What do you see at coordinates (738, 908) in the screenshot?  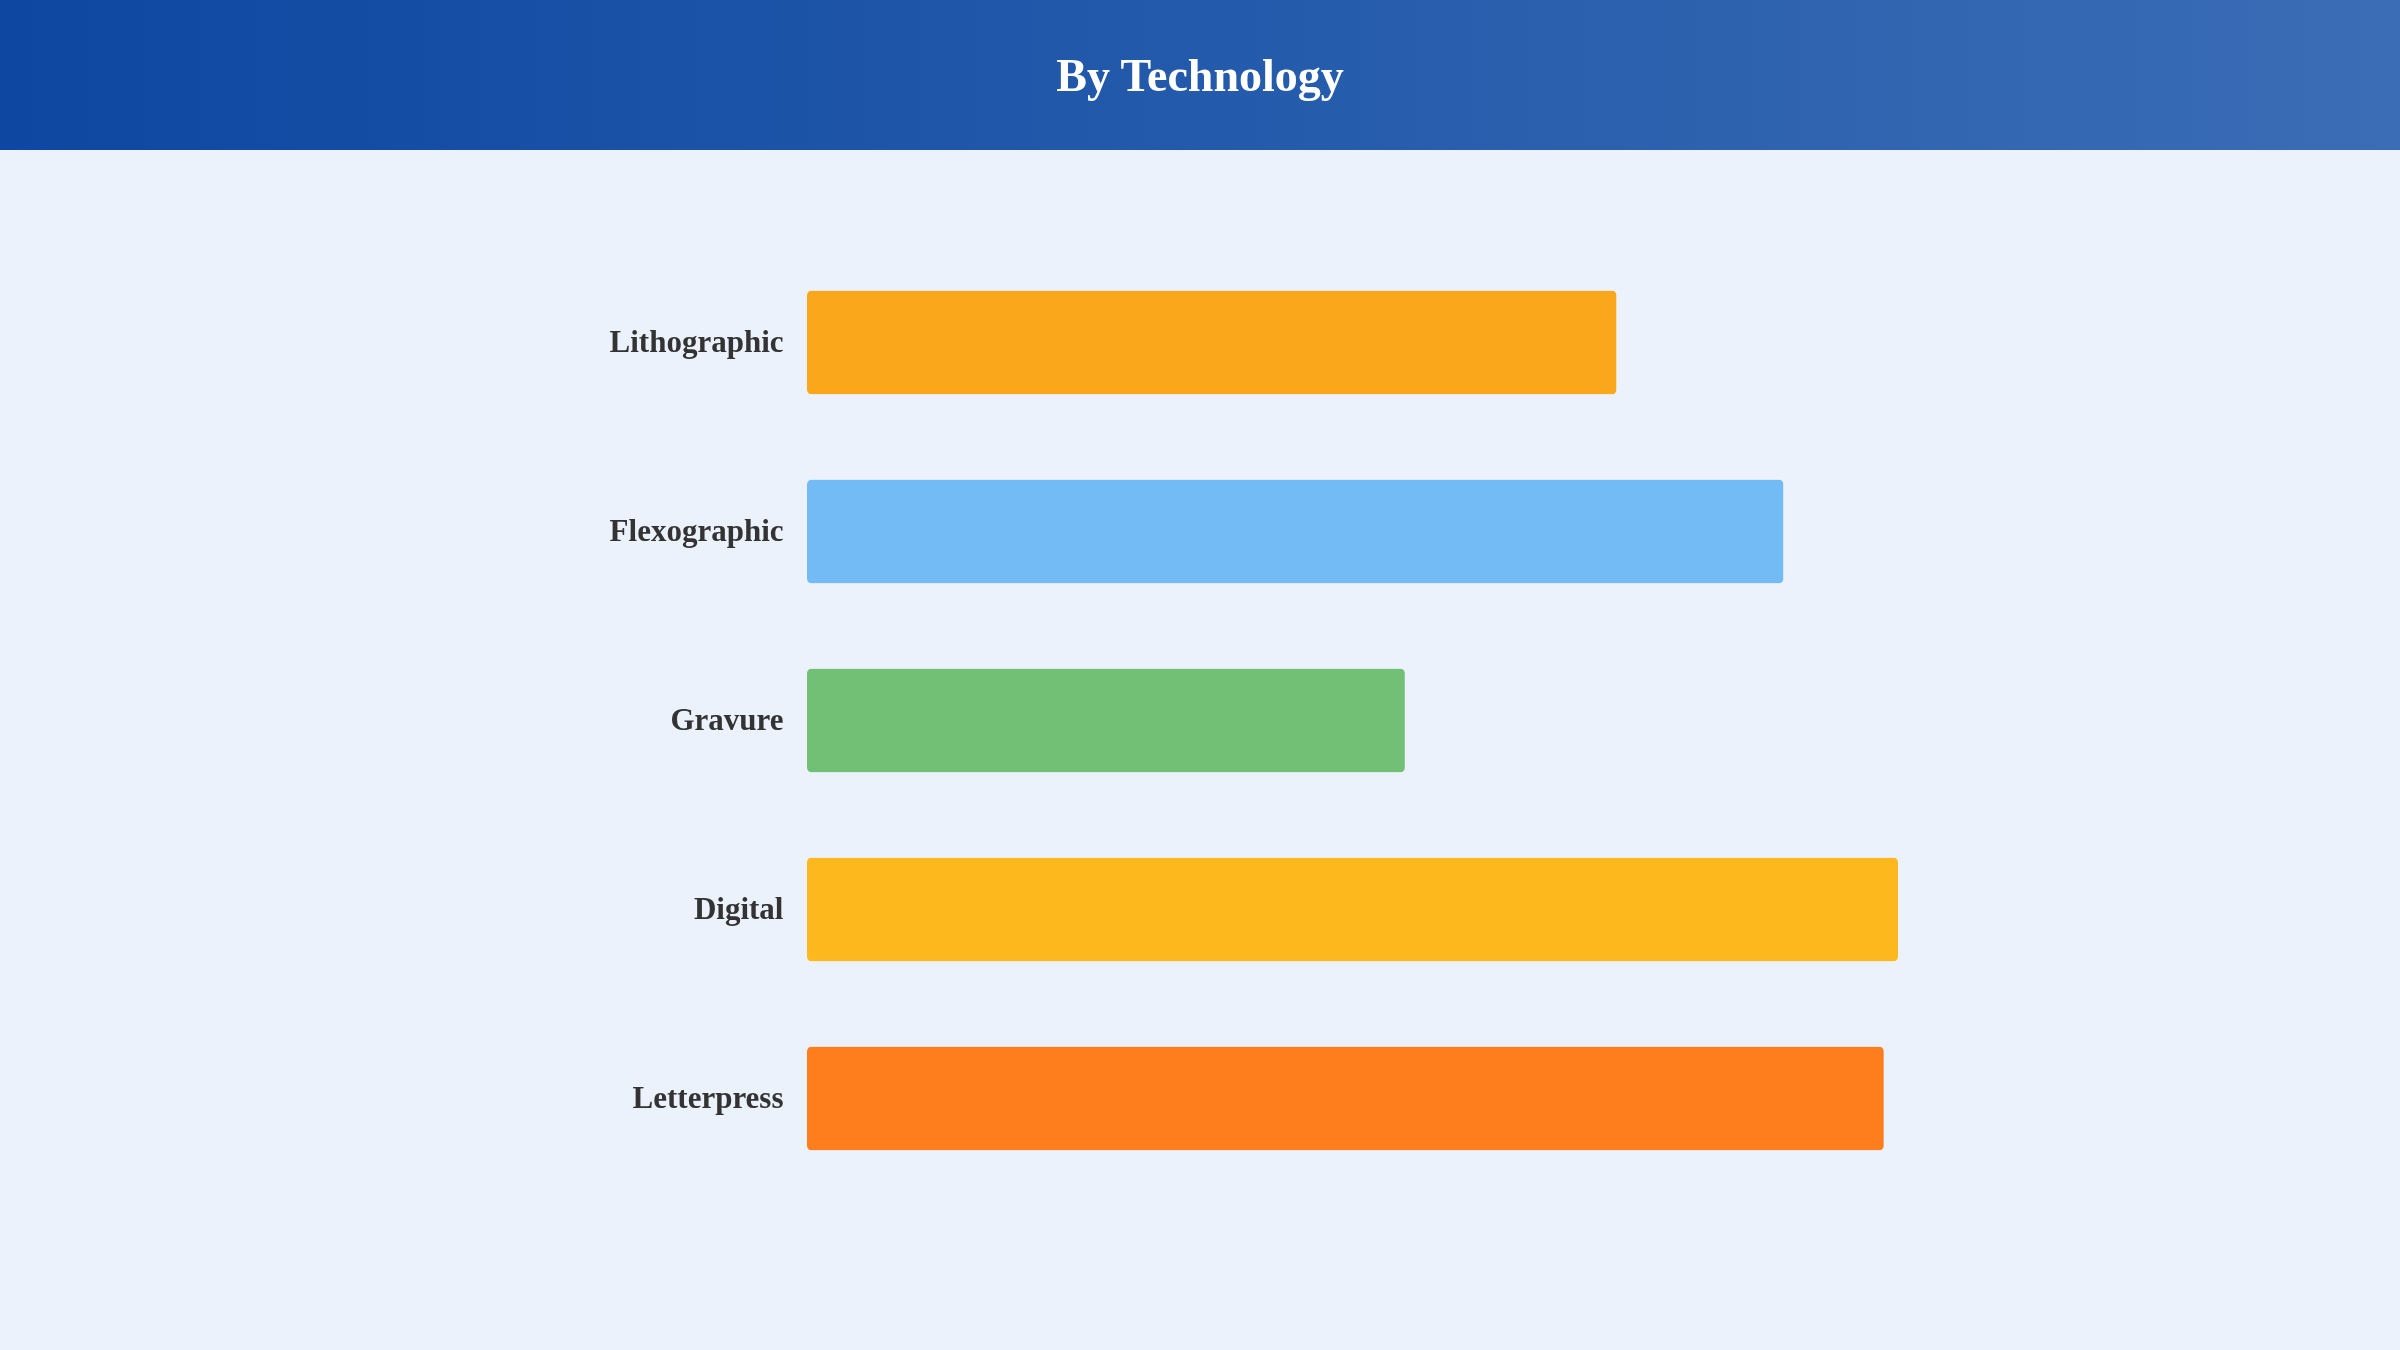 I see `y-tick-label: Digital` at bounding box center [738, 908].